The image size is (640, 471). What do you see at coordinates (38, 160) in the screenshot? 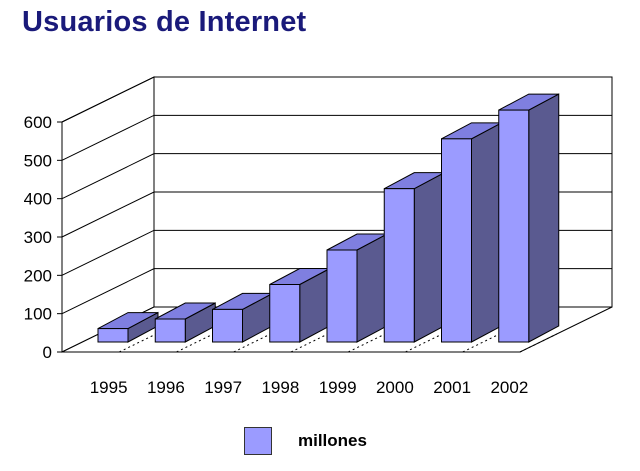
I see `y-tick-label: 500` at bounding box center [38, 160].